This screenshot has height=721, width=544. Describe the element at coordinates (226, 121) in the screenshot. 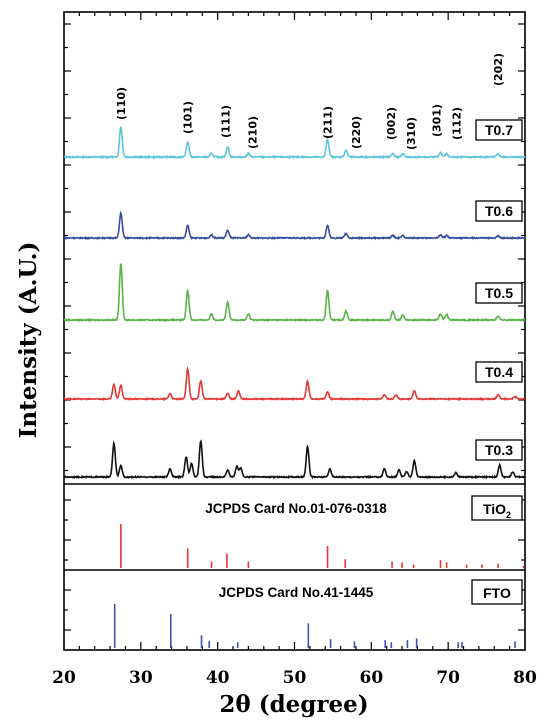

I see `hkl-label: (111)` at that location.